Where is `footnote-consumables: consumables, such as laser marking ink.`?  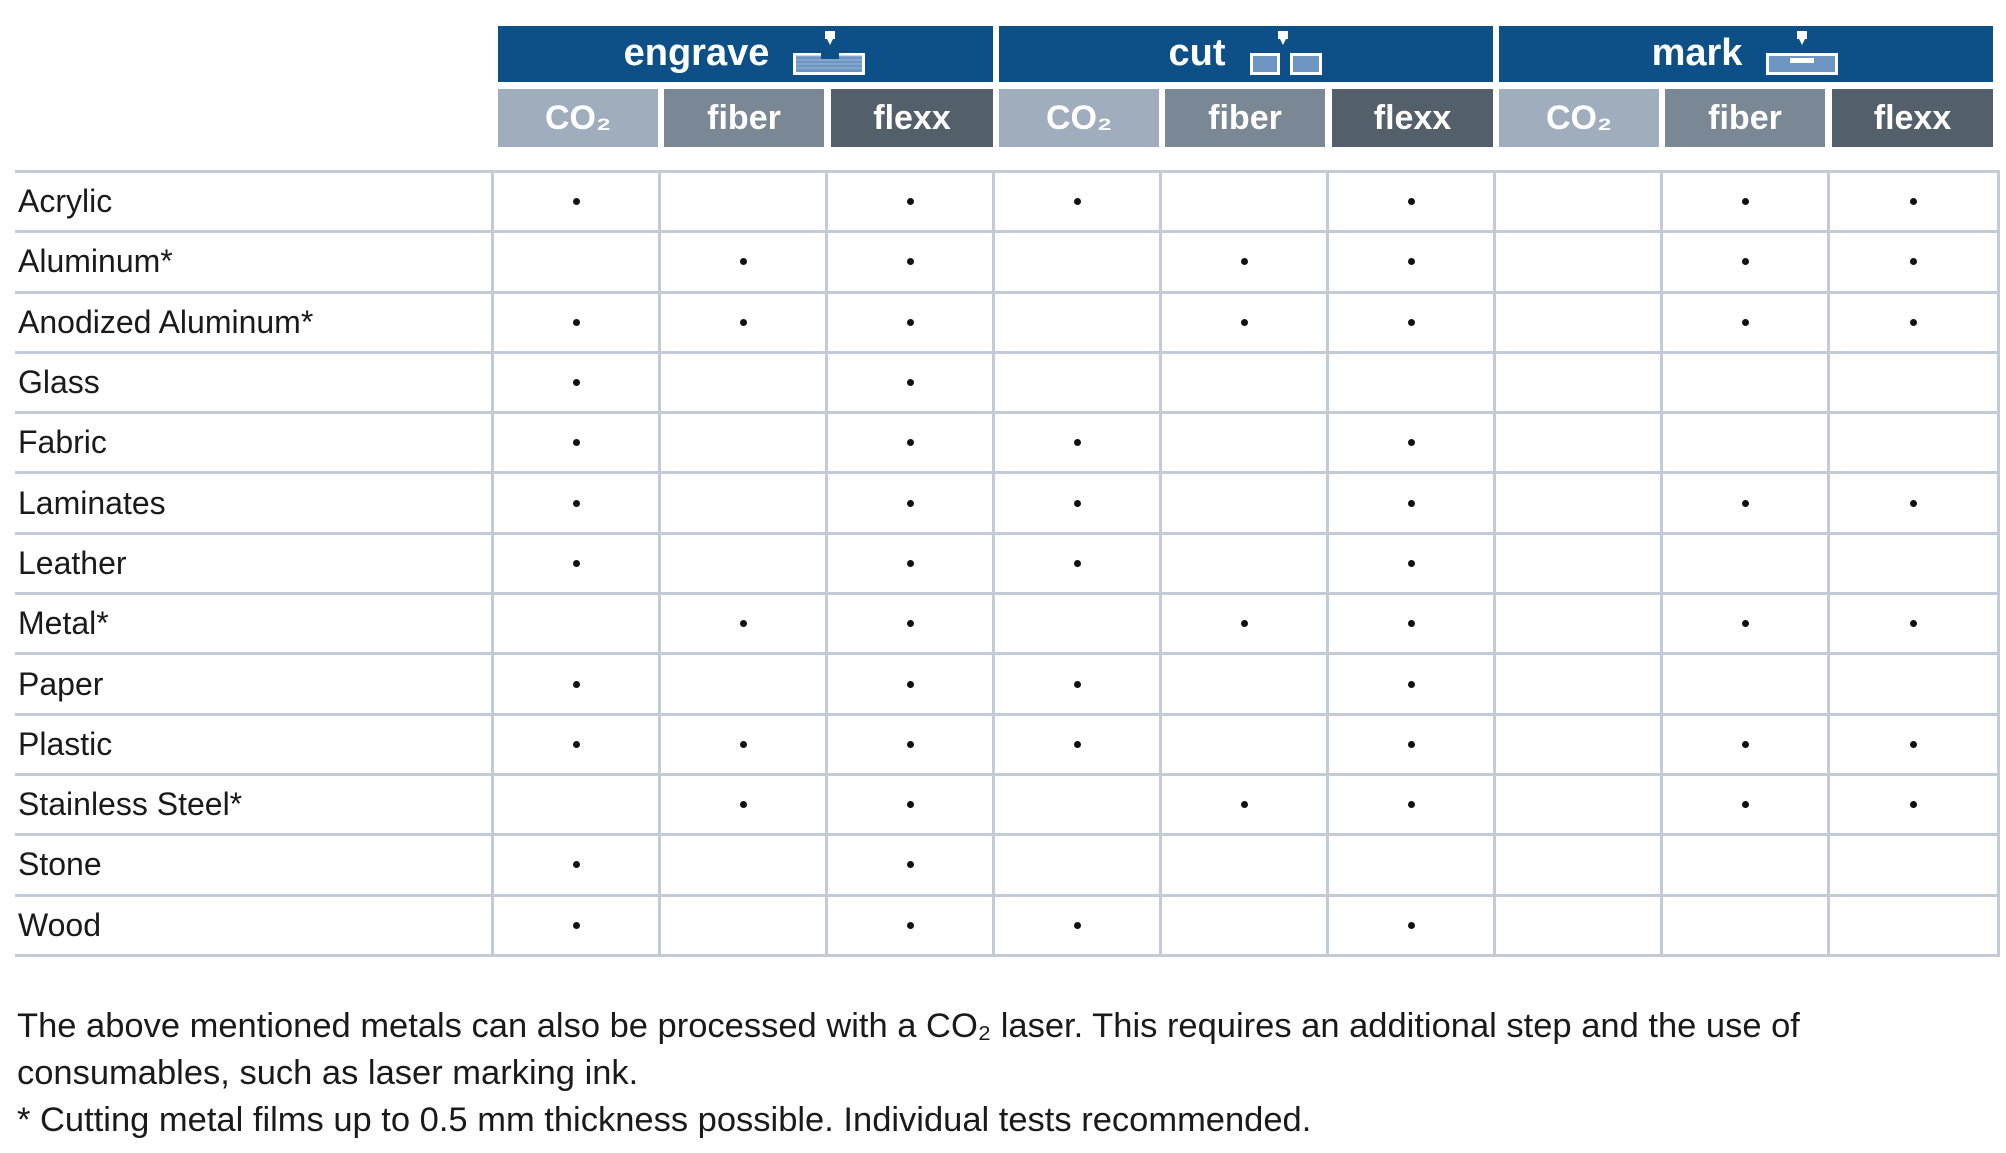 footnote-consumables: consumables, such as laser marking ink. is located at coordinates (328, 1073).